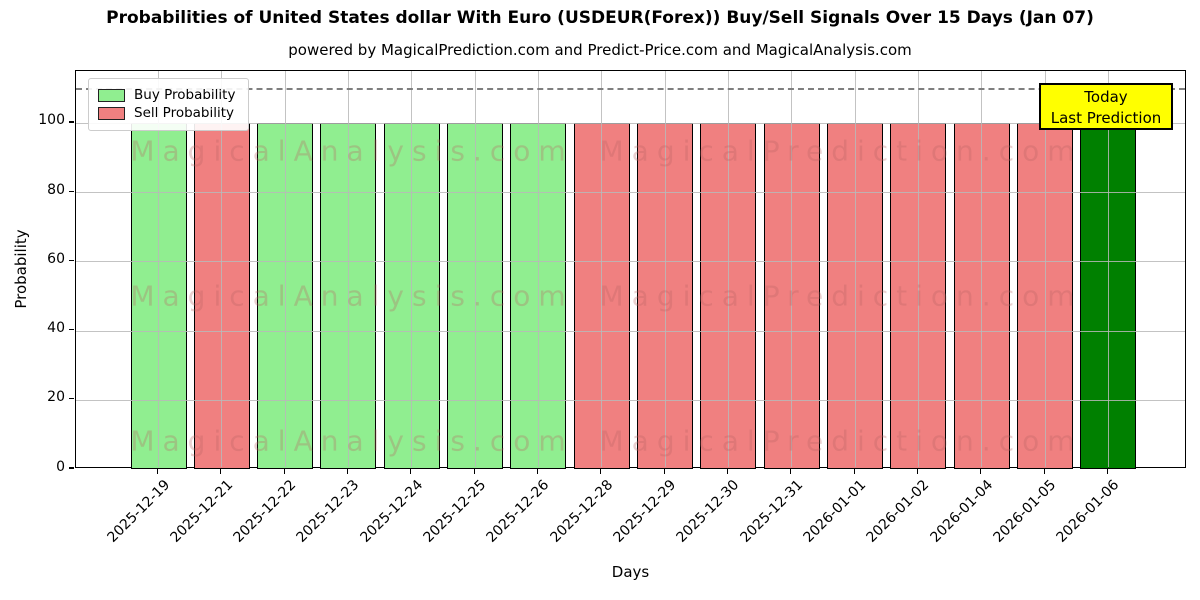 The image size is (1200, 600). What do you see at coordinates (1106, 118) in the screenshot?
I see `annotation-line-2: Last Prediction` at bounding box center [1106, 118].